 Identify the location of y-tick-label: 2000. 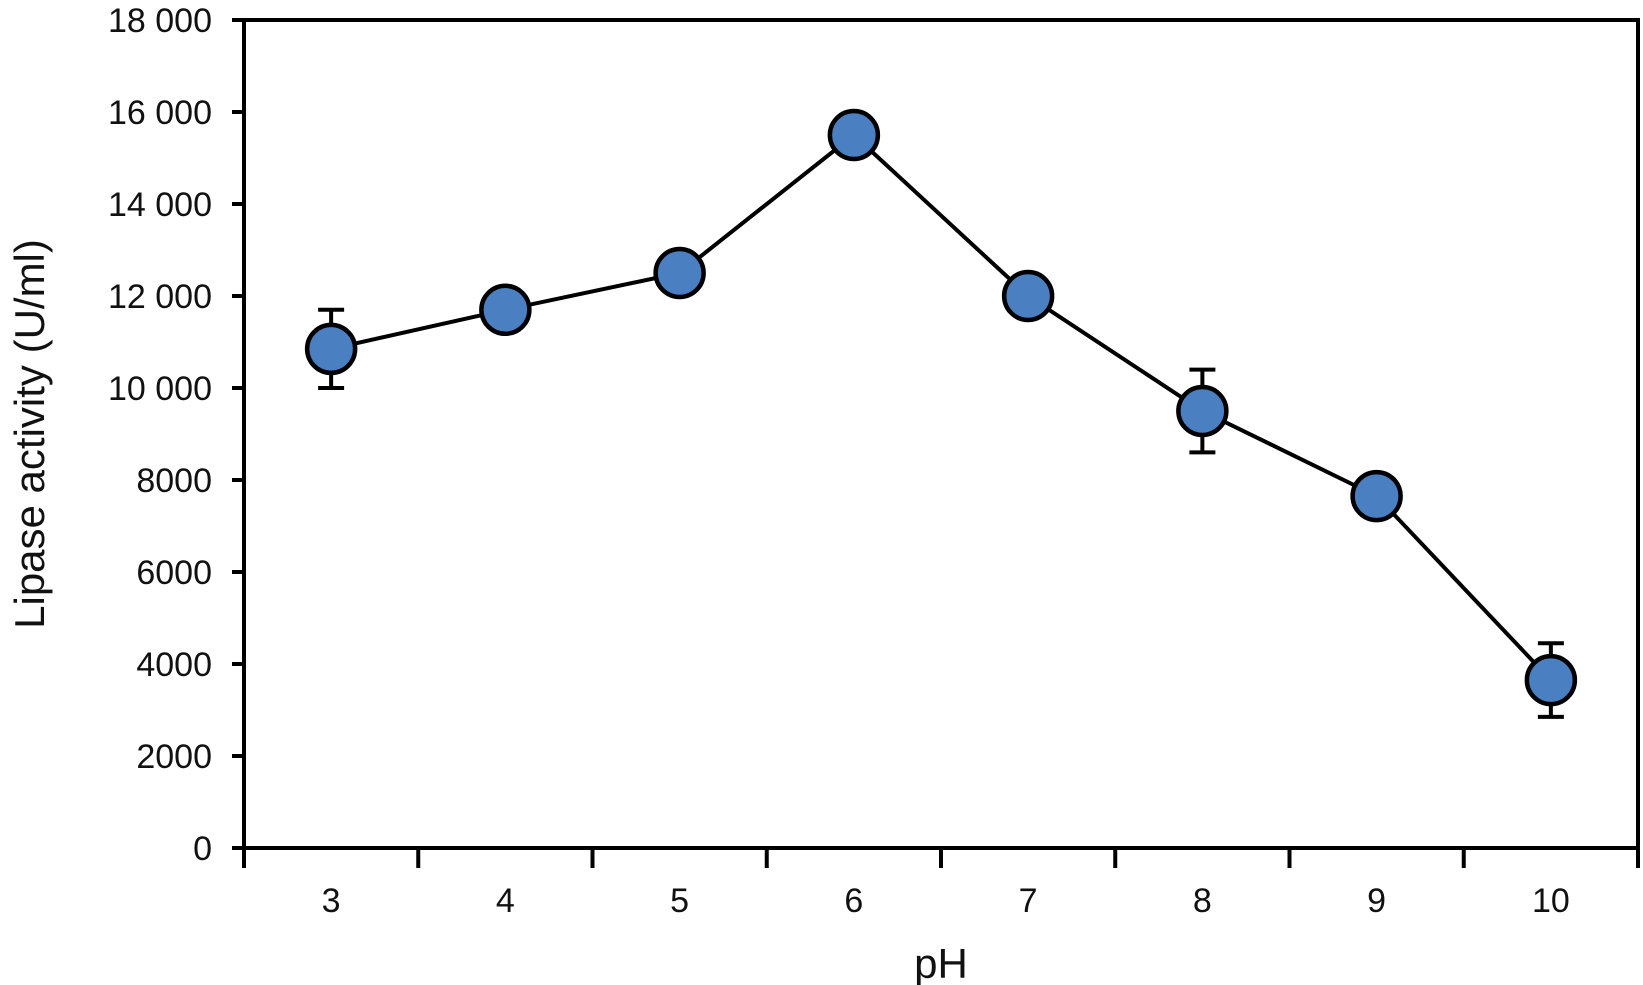
(174, 757).